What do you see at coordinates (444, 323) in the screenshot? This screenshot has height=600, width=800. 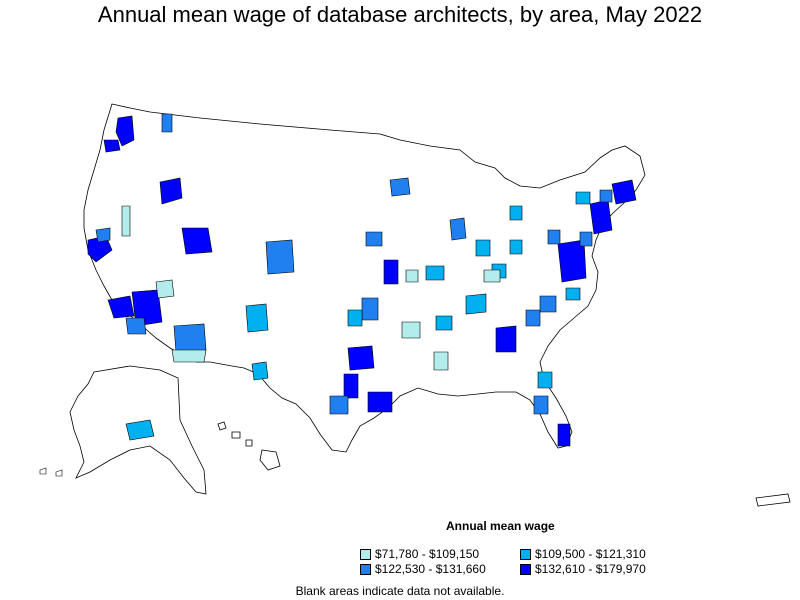 I see `area-memphis` at bounding box center [444, 323].